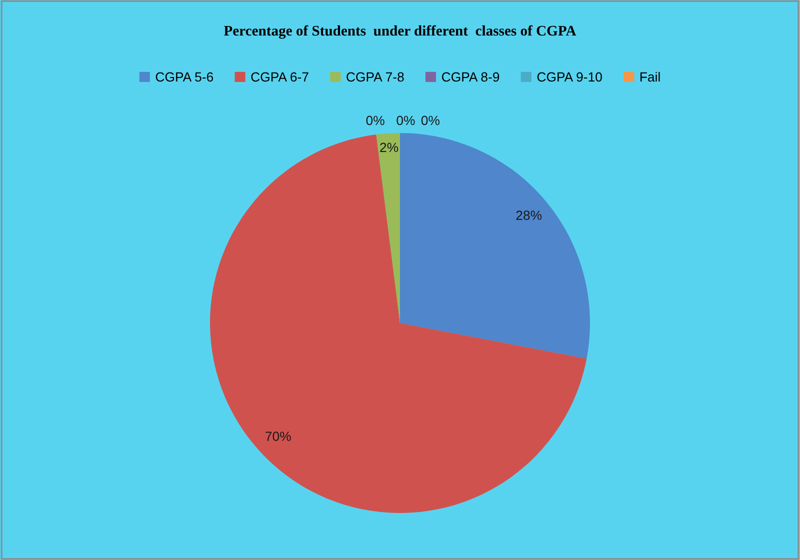  I want to click on legend-label: Fail, so click(650, 77).